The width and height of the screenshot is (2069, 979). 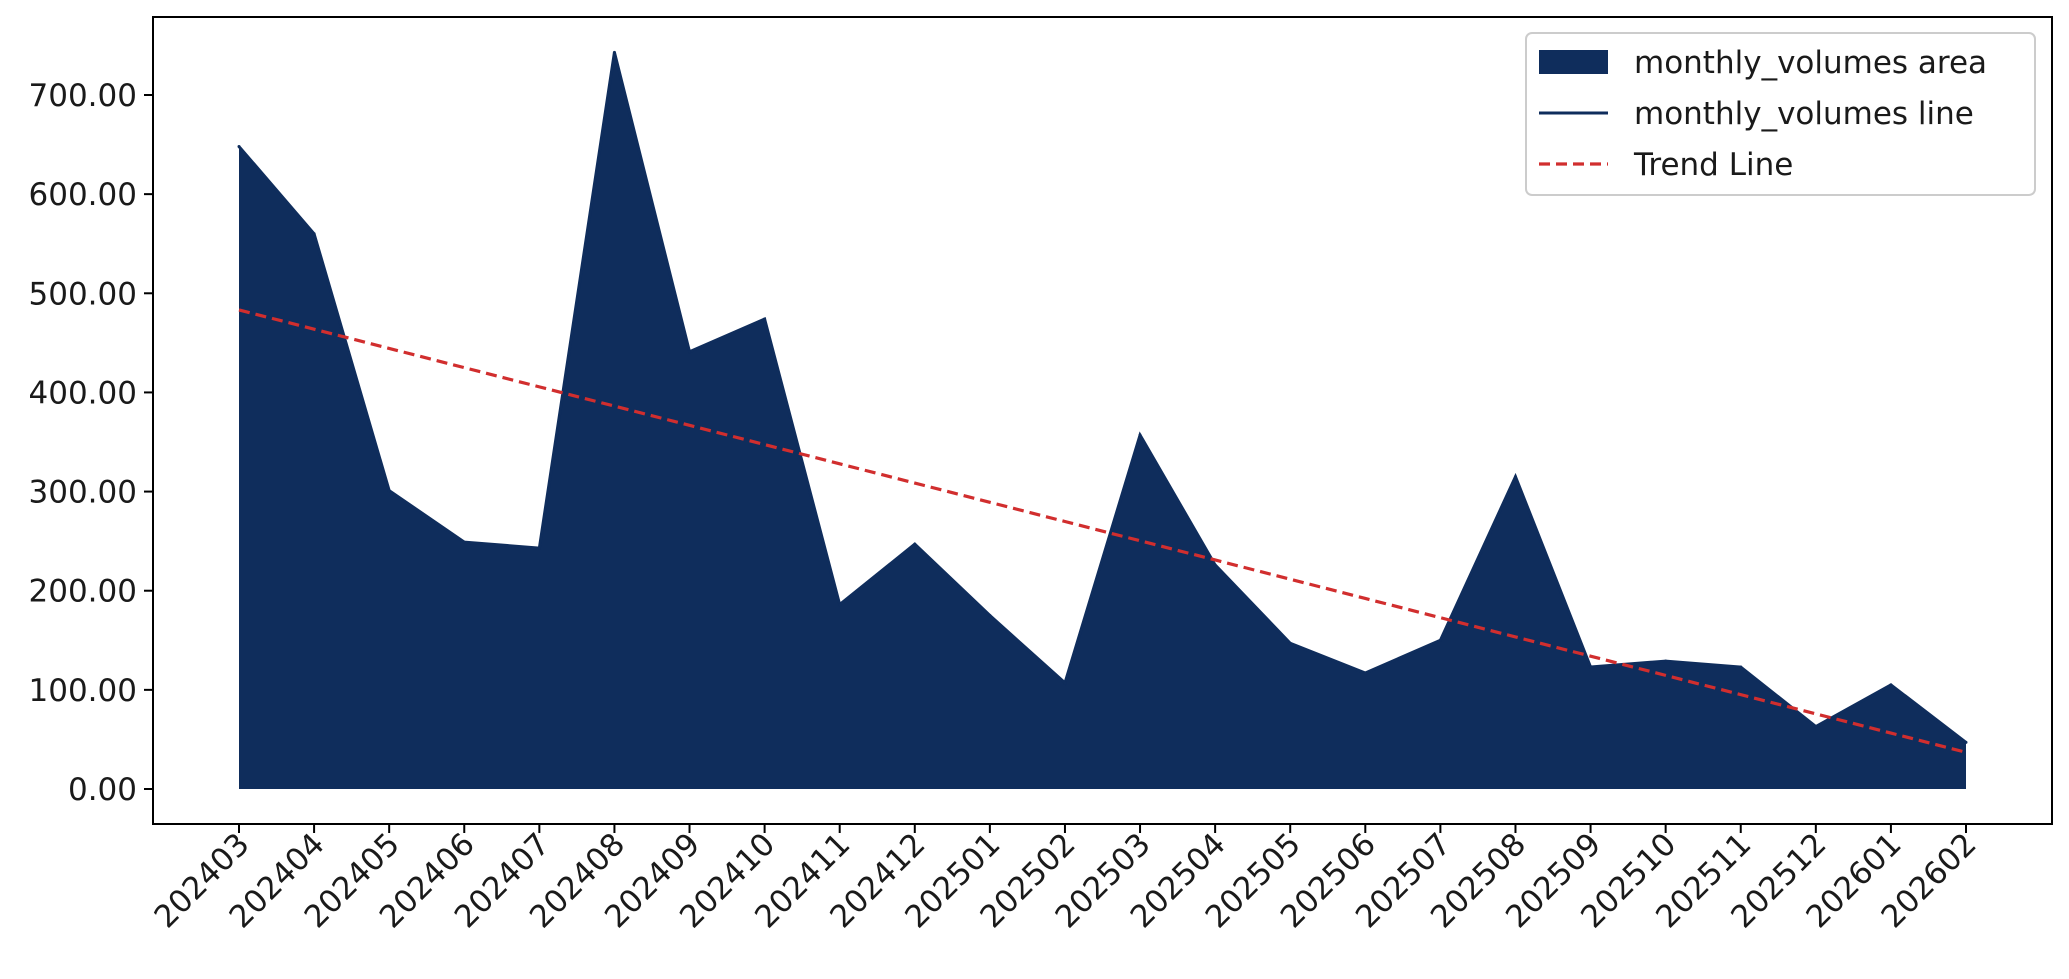 I want to click on legend-swatch-area, so click(x=1573, y=62).